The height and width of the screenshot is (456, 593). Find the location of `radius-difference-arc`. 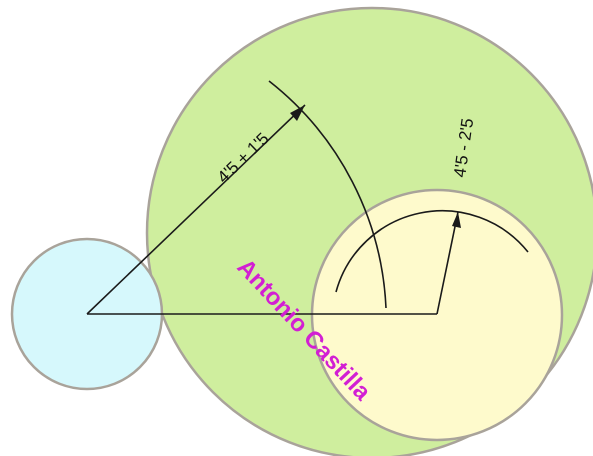

radius-difference-arc is located at coordinates (432, 251).